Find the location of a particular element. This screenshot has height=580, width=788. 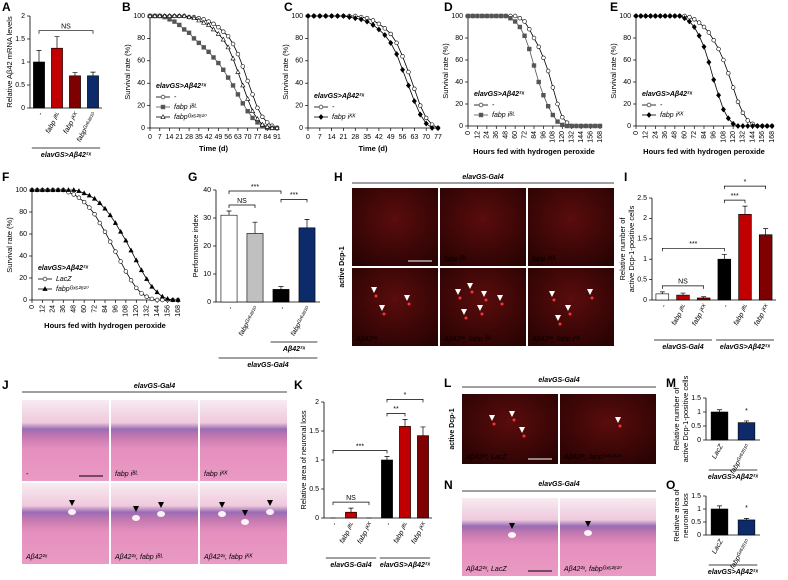

x-tick-label: 60 is located at coordinates (684, 135).